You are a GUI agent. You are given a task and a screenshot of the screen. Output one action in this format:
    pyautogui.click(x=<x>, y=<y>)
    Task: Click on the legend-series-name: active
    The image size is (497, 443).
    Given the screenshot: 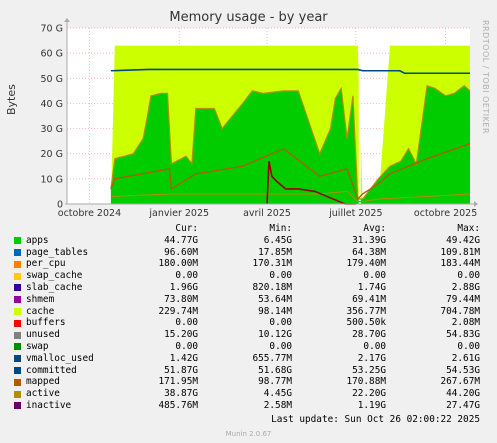 What is the action you would take?
    pyautogui.click(x=43, y=394)
    